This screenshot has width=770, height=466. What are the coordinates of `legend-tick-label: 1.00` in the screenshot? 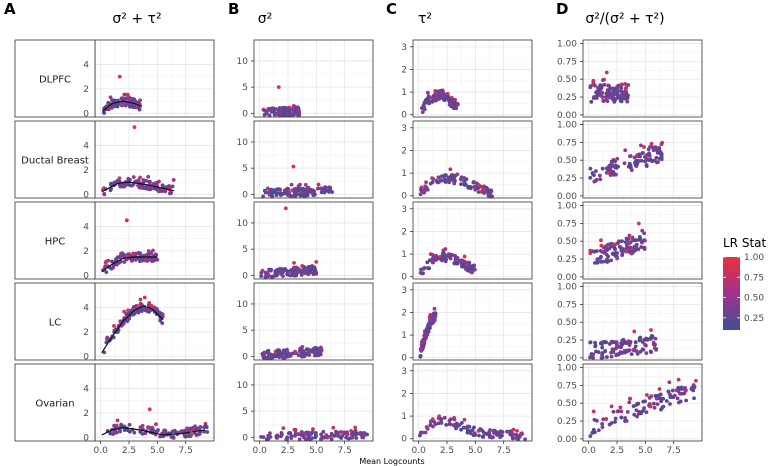 It's located at (754, 258).